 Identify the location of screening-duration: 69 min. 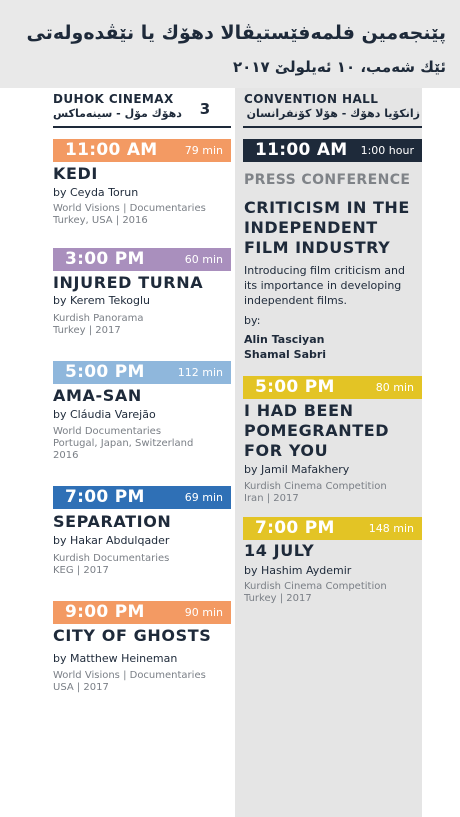
(203, 497).